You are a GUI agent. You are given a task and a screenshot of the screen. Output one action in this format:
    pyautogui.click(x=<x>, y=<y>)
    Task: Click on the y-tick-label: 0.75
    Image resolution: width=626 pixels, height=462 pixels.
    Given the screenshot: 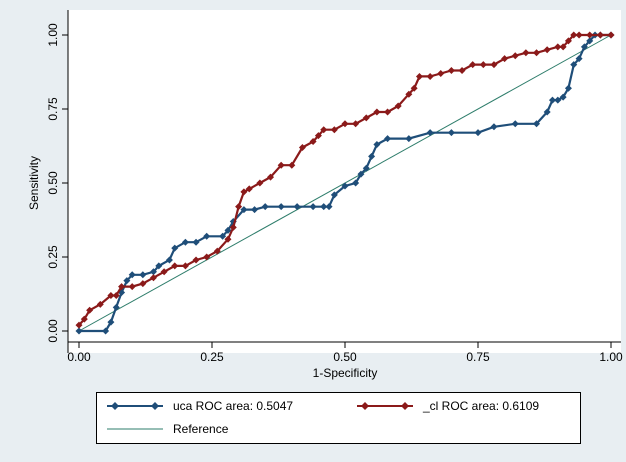 What is the action you would take?
    pyautogui.click(x=53, y=109)
    